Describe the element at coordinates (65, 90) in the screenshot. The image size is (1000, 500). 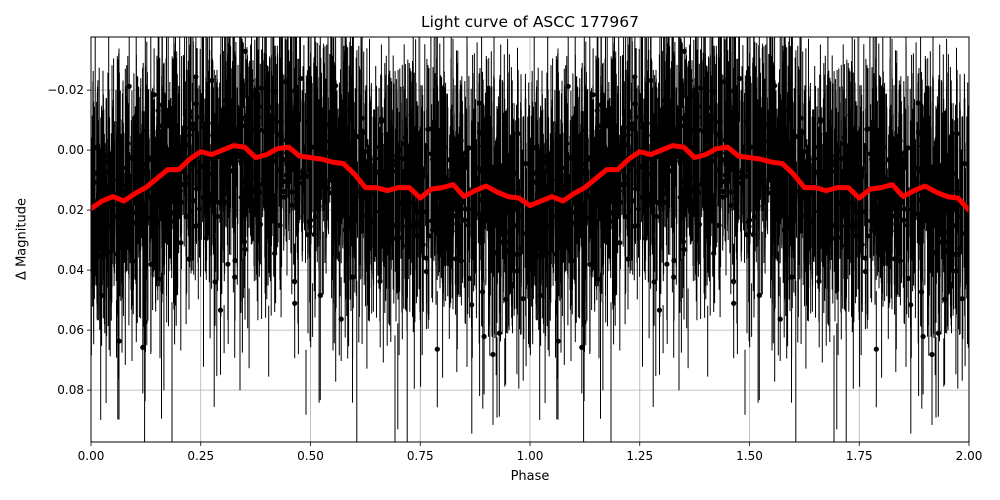
I see `y-tick-label: −0.02` at that location.